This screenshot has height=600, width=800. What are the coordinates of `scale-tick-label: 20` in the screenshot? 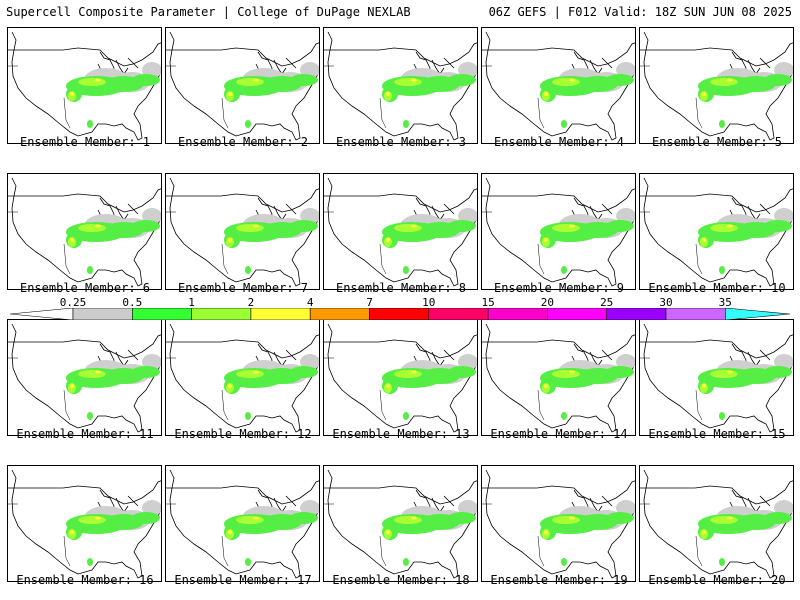 It's located at (547, 302).